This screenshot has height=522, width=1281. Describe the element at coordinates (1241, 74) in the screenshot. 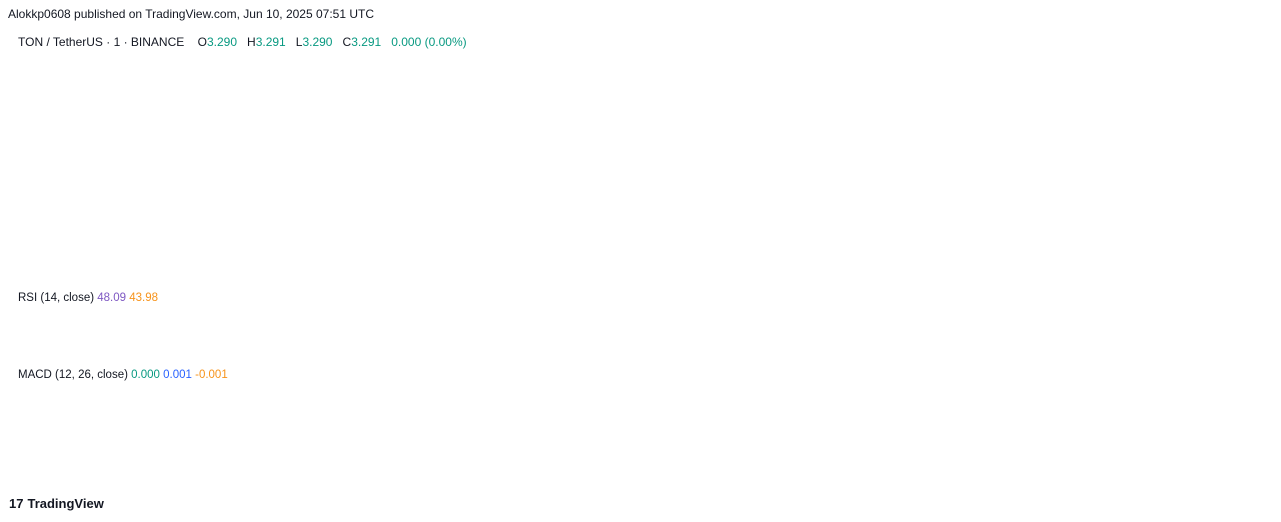

I see `price-tick: 3.330` at that location.